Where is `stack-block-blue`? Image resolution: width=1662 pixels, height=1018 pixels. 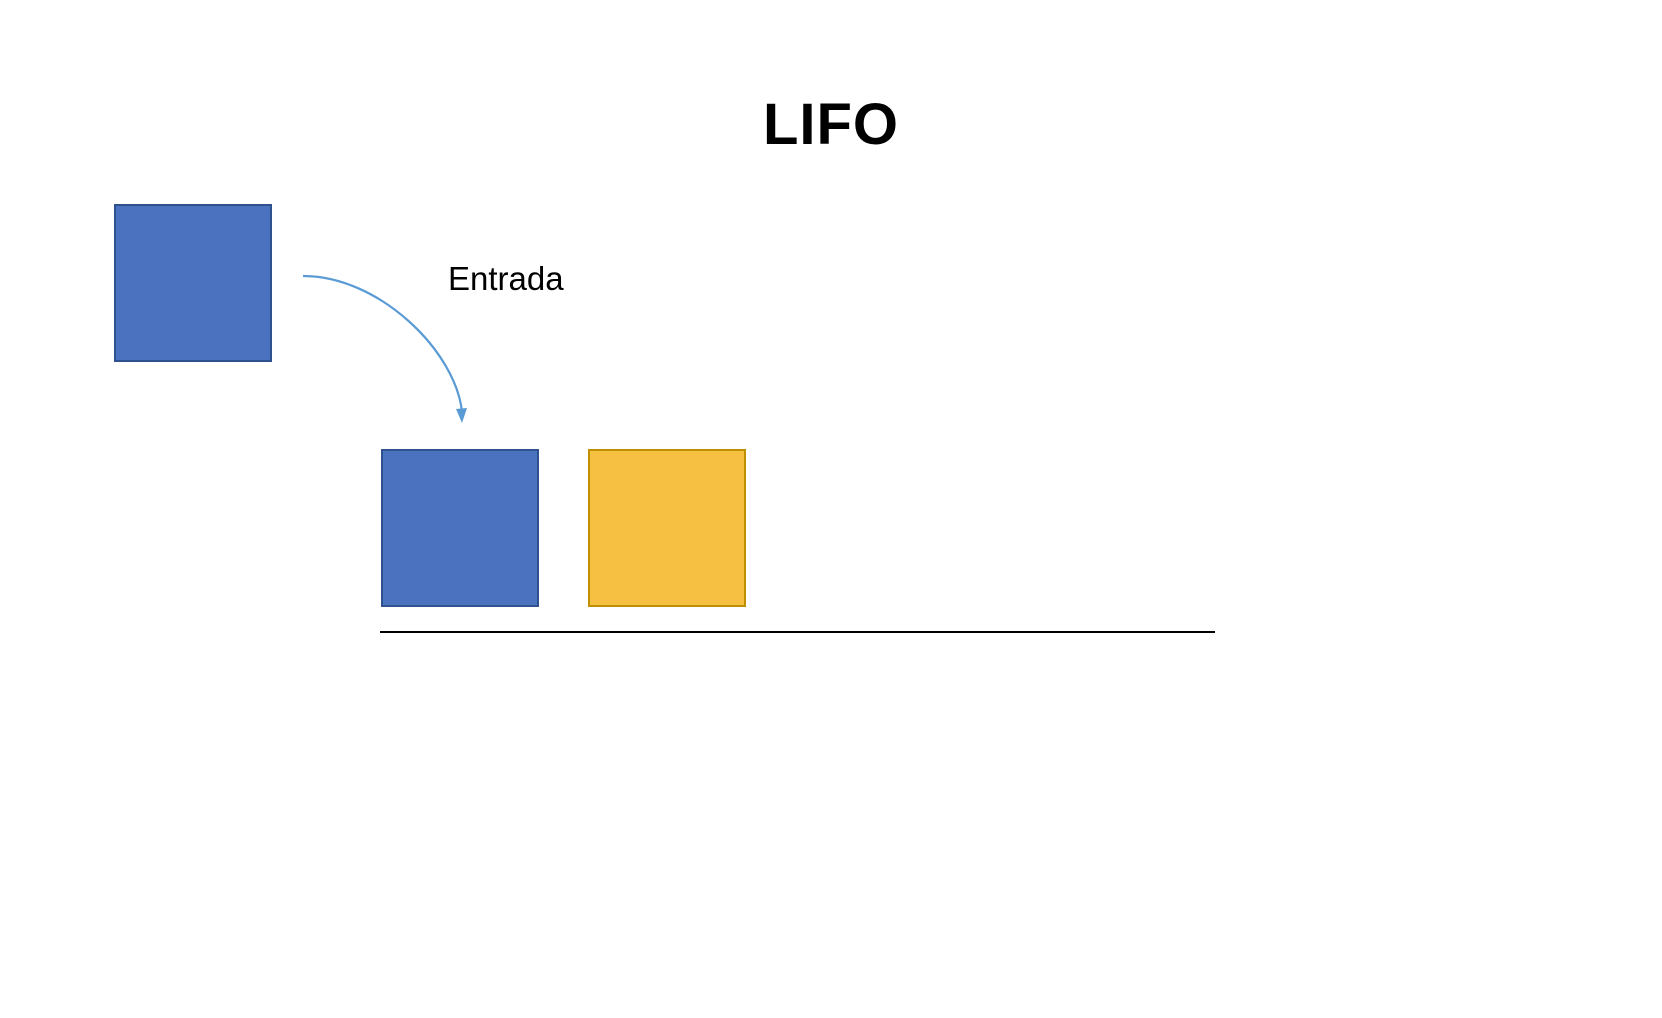
stack-block-blue is located at coordinates (460, 528).